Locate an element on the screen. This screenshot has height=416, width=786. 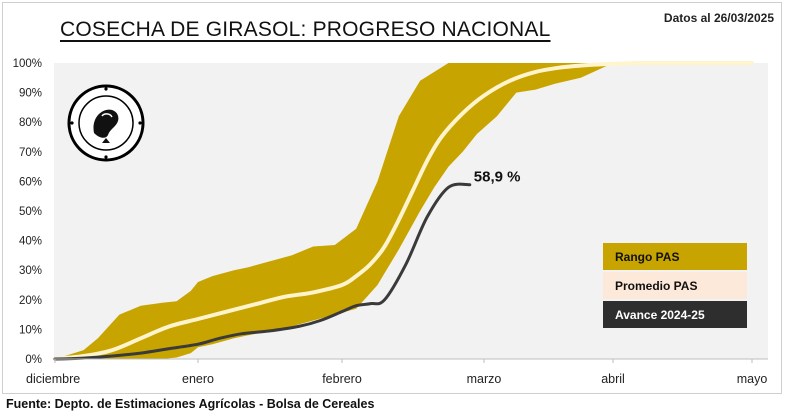
x-tick-label: mayo is located at coordinates (752, 379).